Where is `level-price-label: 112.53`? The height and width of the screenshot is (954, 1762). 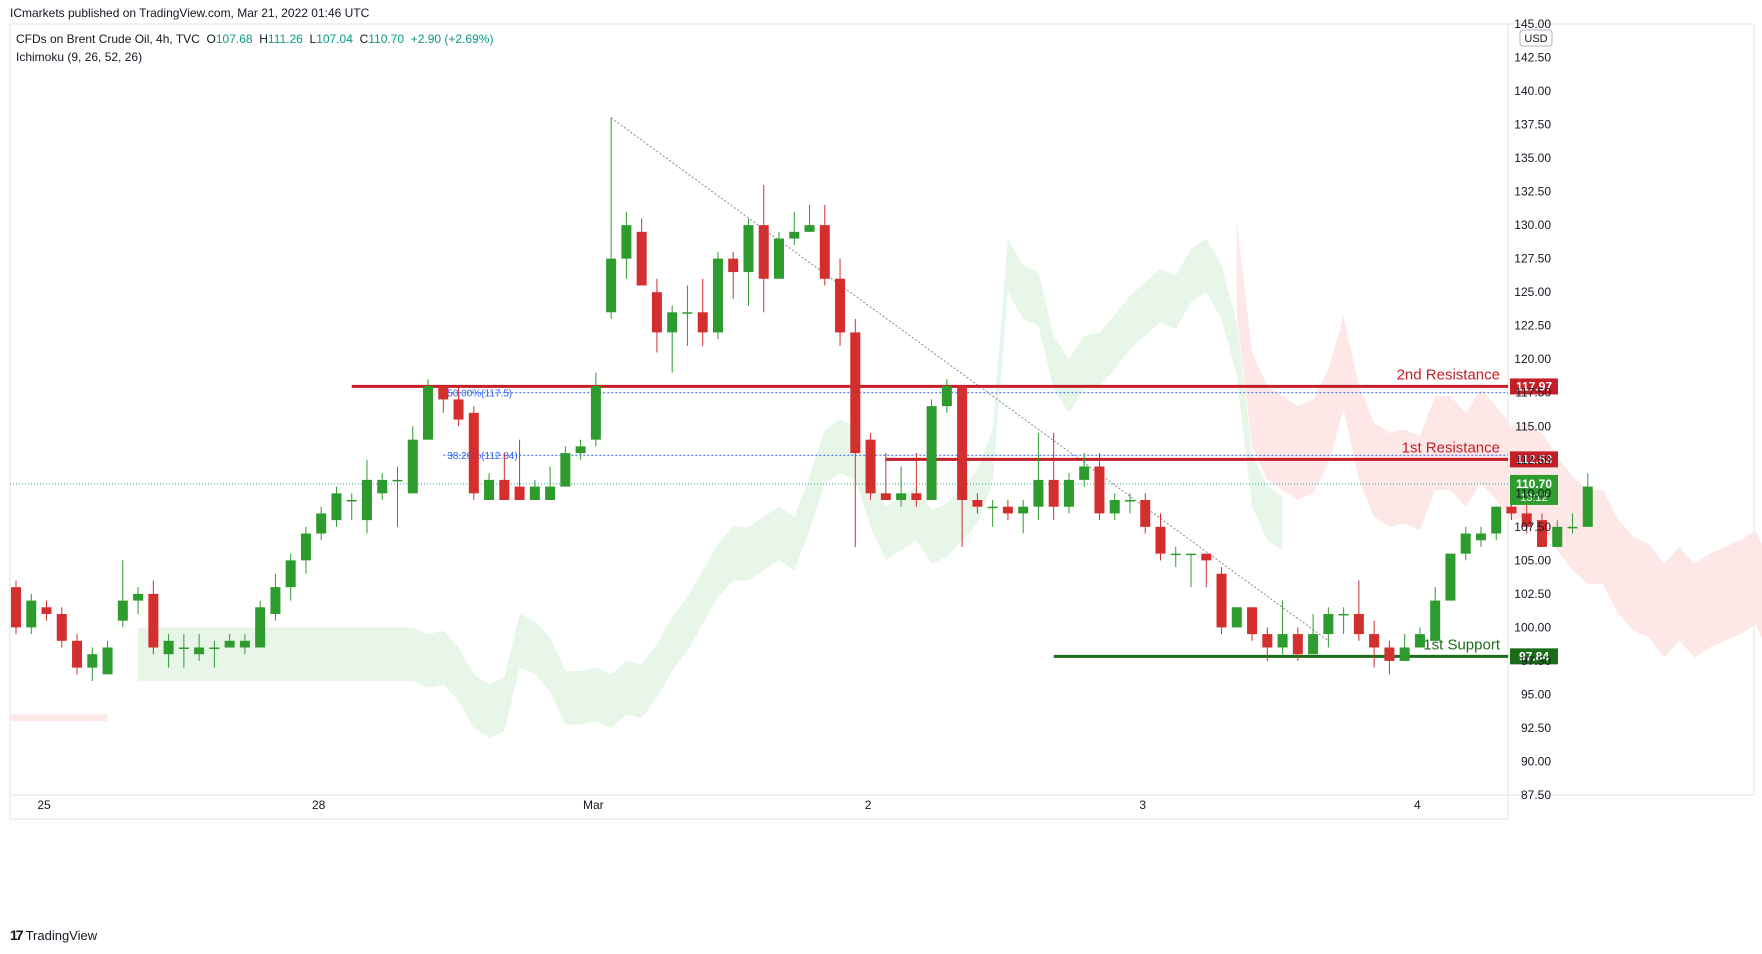
level-price-label: 112.53 is located at coordinates (1534, 459).